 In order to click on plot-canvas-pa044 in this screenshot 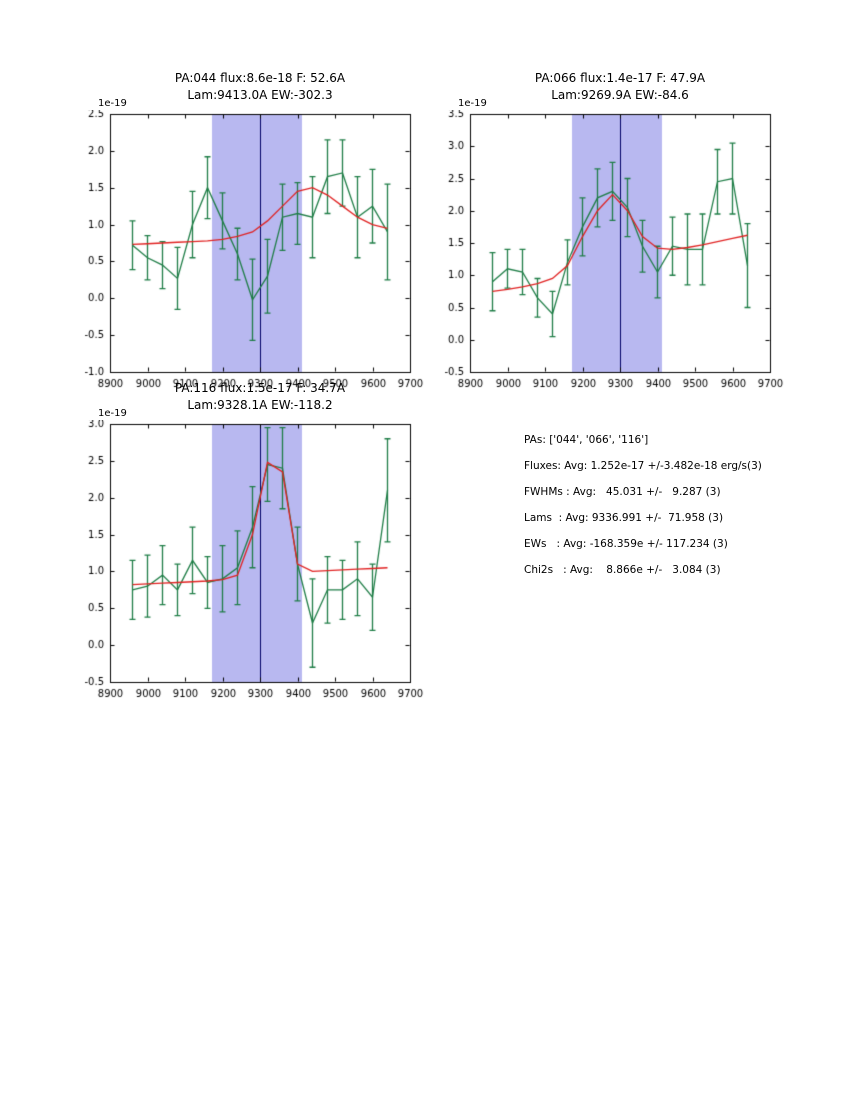, I will do `click(248, 255)`.